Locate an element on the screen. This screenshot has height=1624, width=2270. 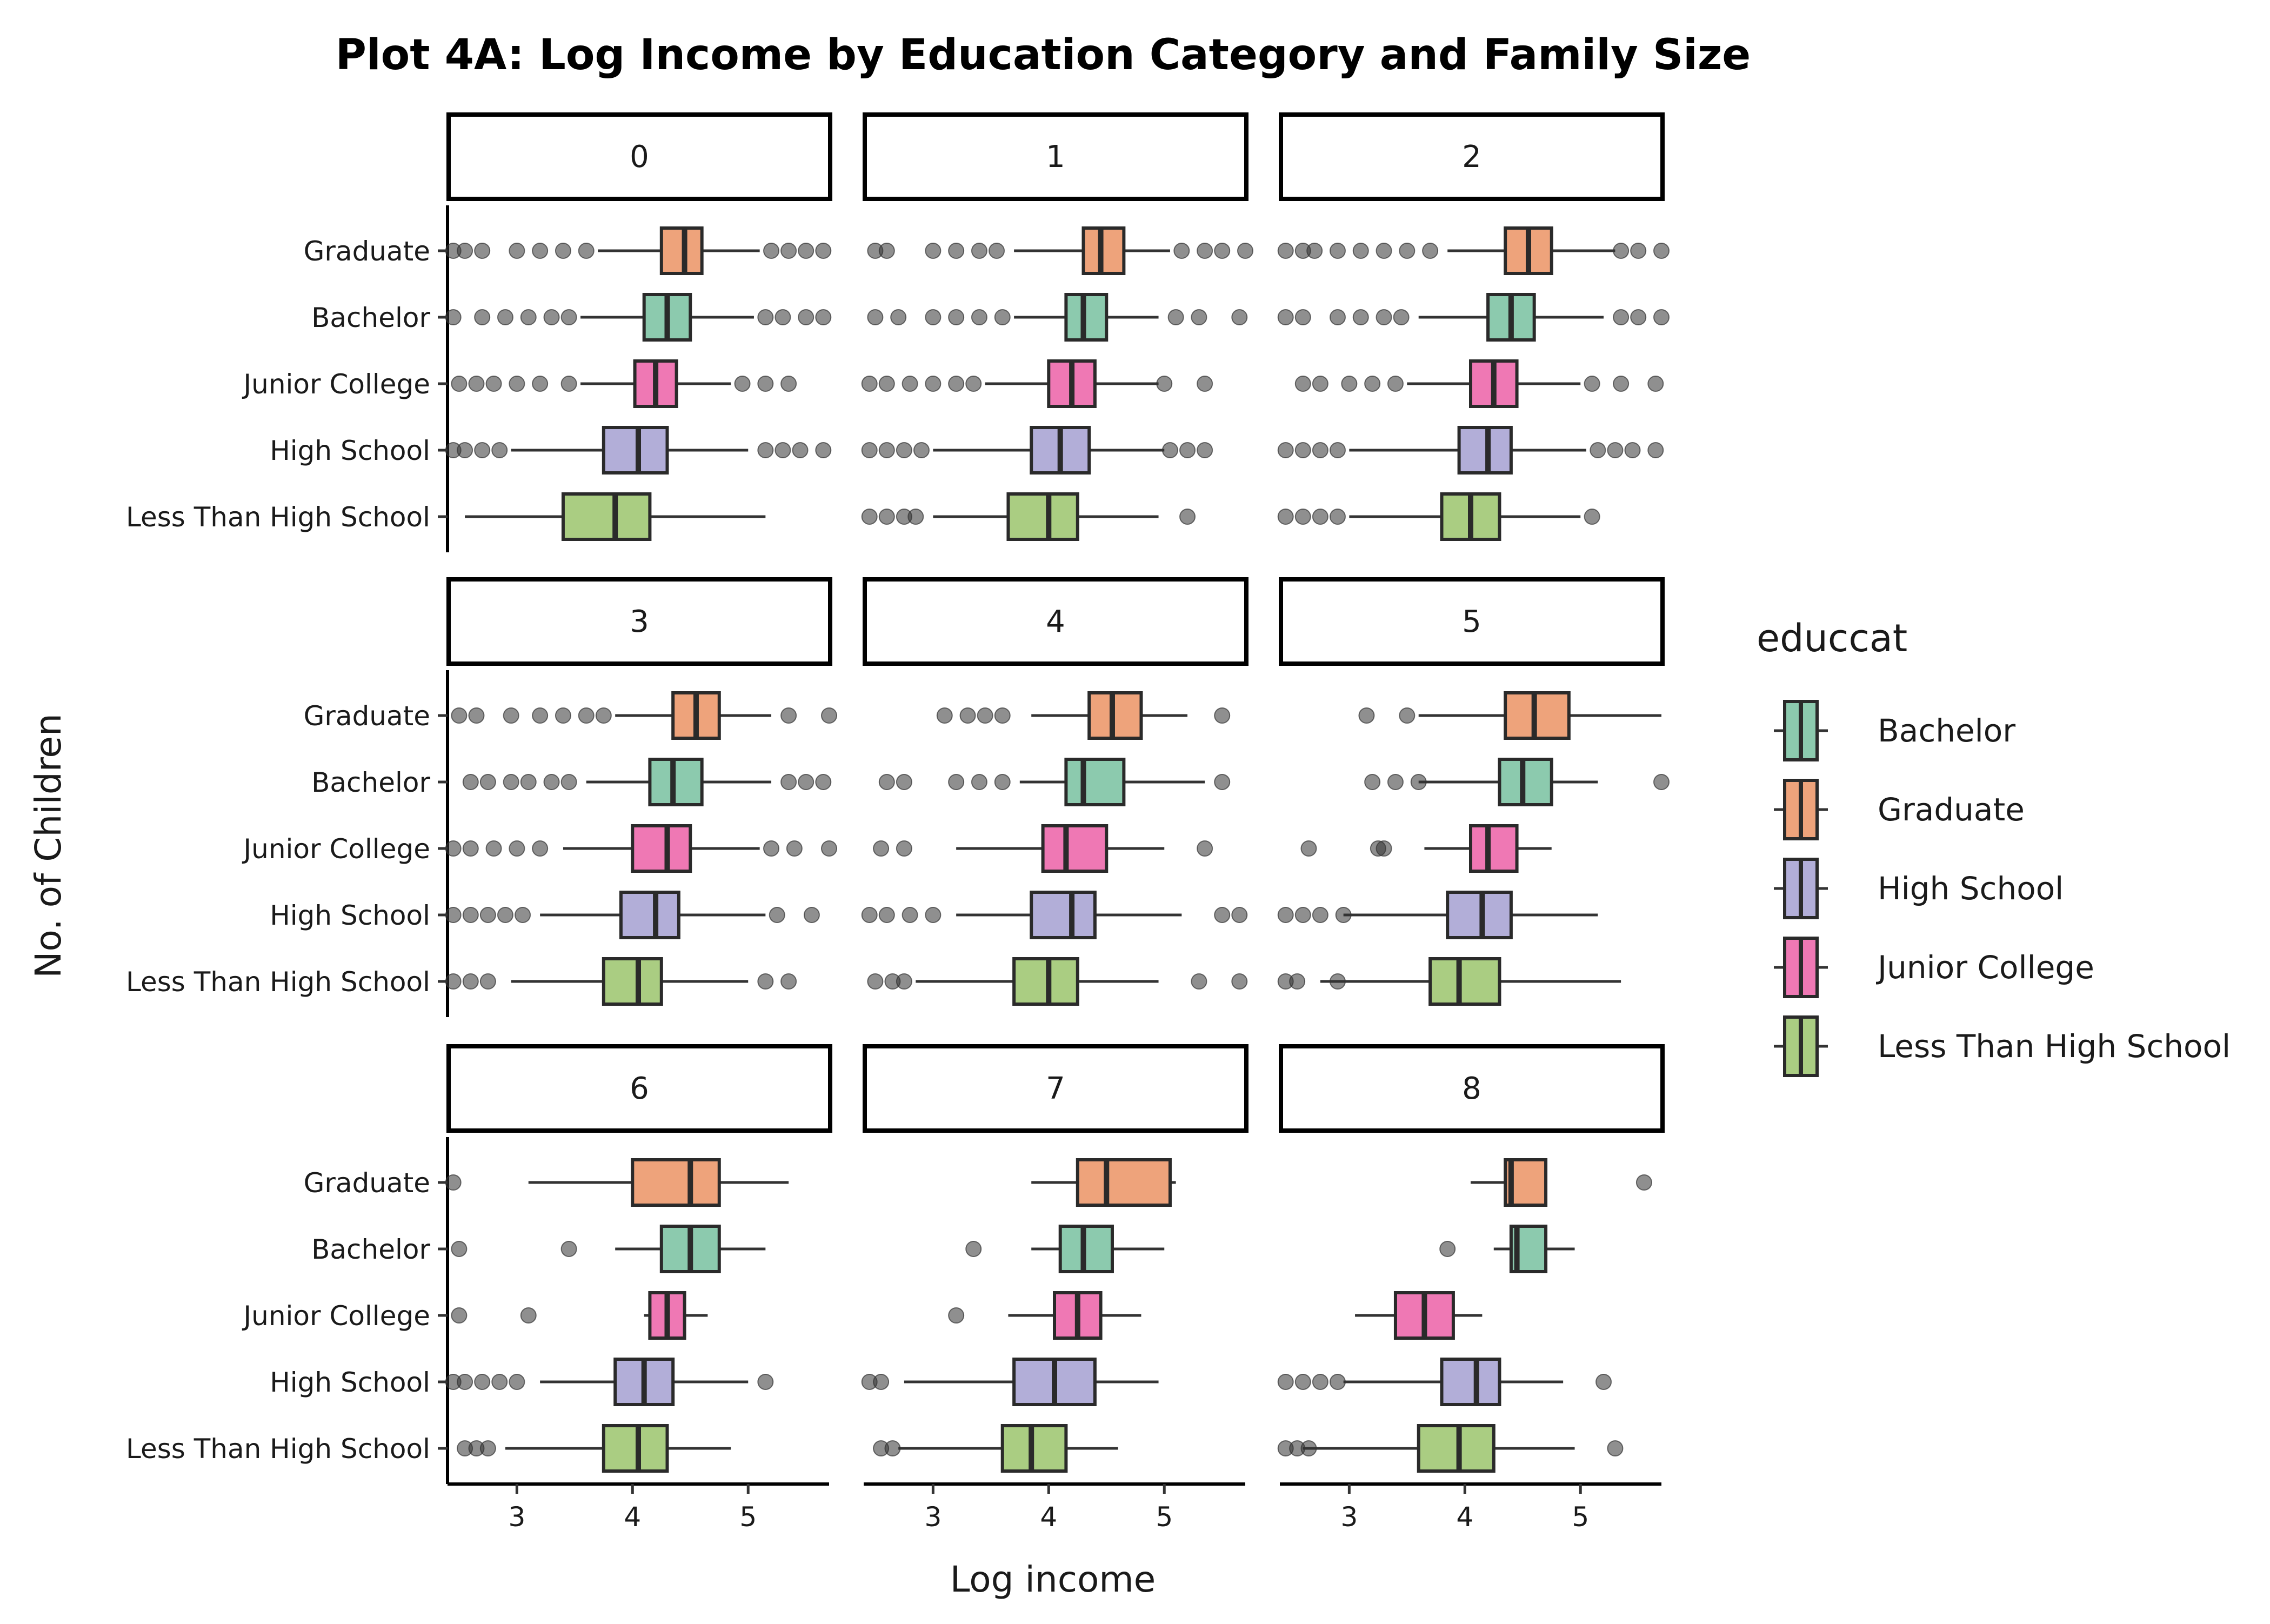
facet-panel-1: 1 is located at coordinates (1057, 326).